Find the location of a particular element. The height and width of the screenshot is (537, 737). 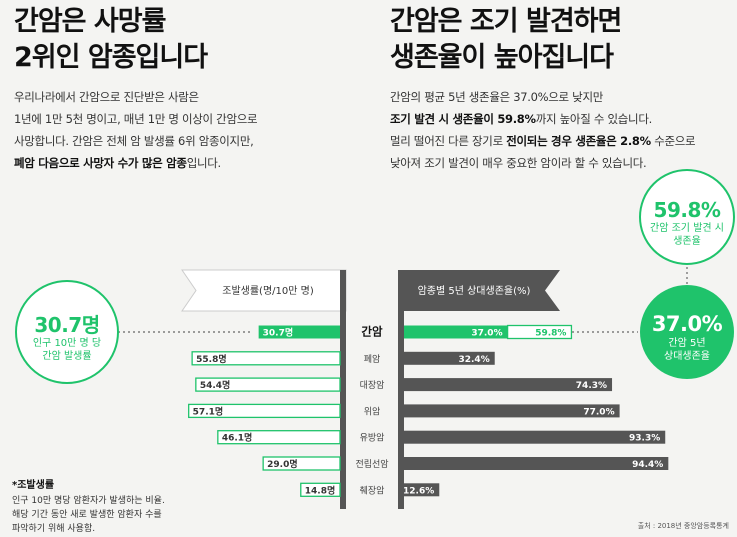

five-year-bubble-text: 37.0% 간암 5년 상대생존율 is located at coordinates (687, 337).